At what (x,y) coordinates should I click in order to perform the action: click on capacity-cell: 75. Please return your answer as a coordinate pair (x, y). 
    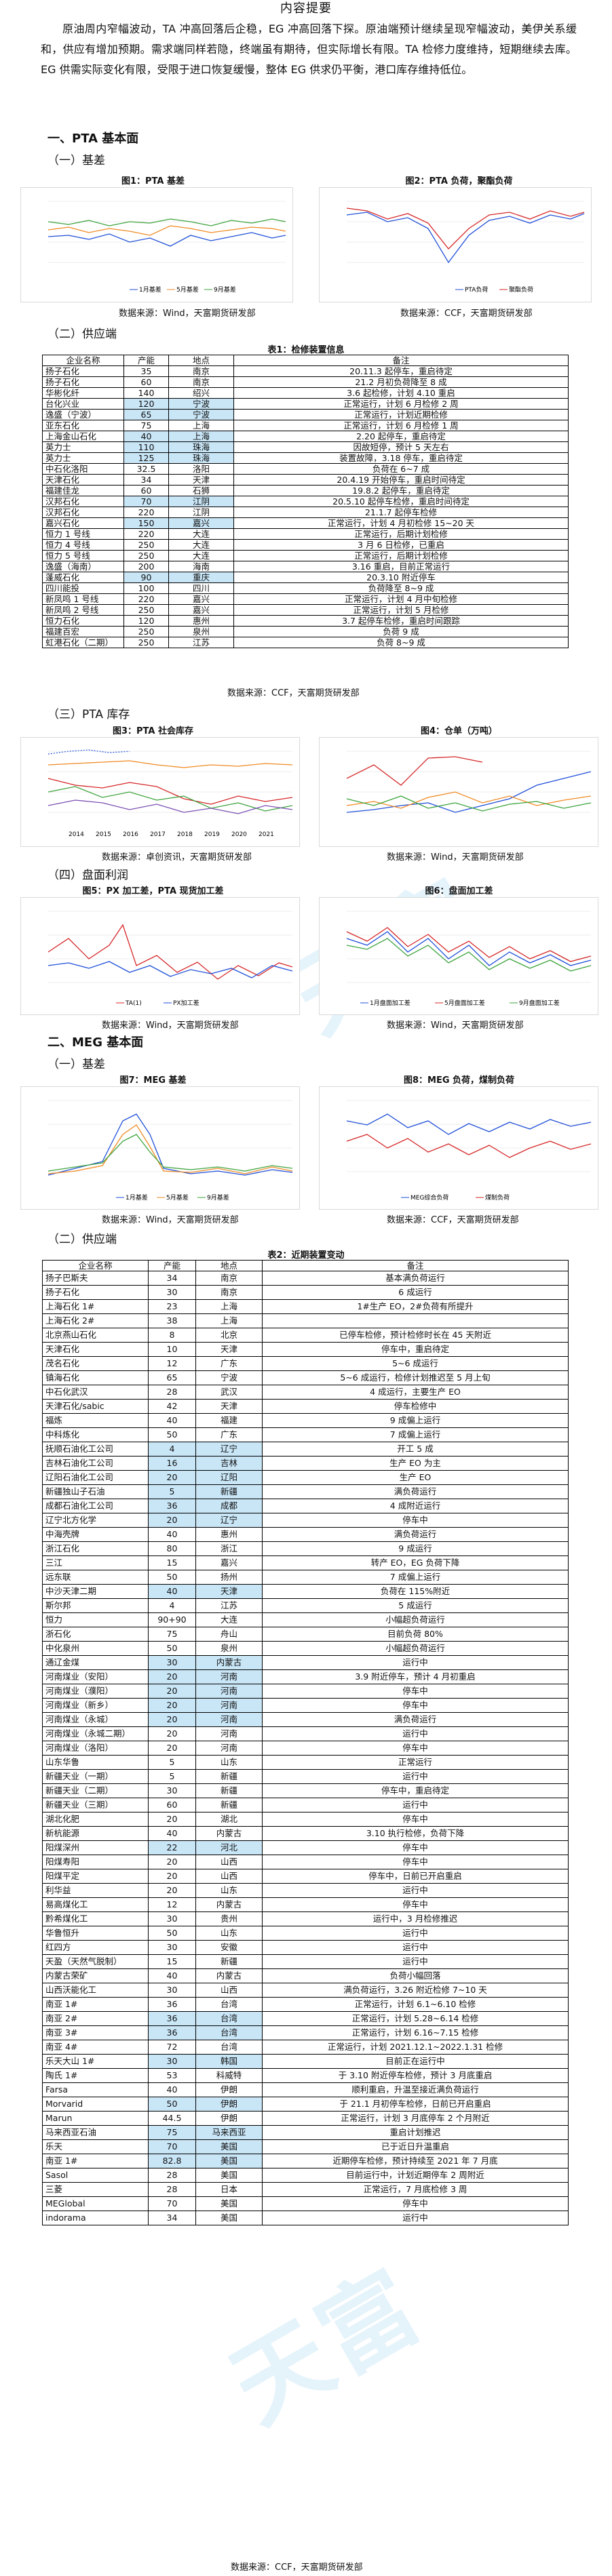
    Looking at the image, I should click on (146, 426).